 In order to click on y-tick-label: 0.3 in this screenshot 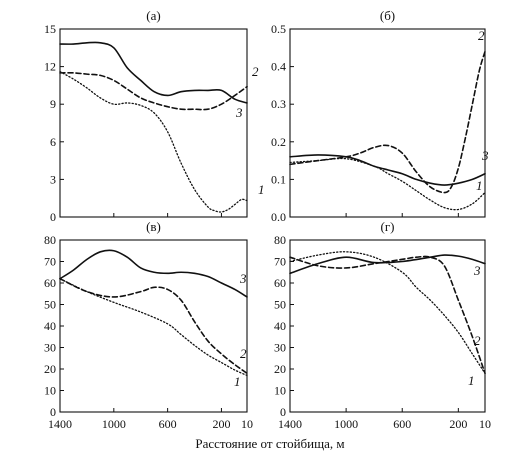, I will do `click(278, 104)`.